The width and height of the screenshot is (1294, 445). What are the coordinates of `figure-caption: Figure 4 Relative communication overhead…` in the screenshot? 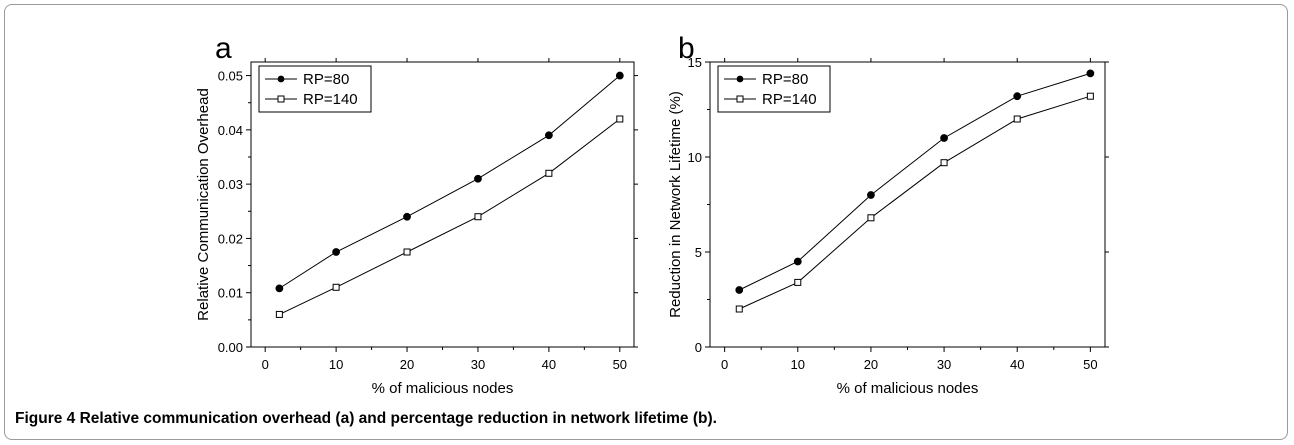 It's located at (366, 419).